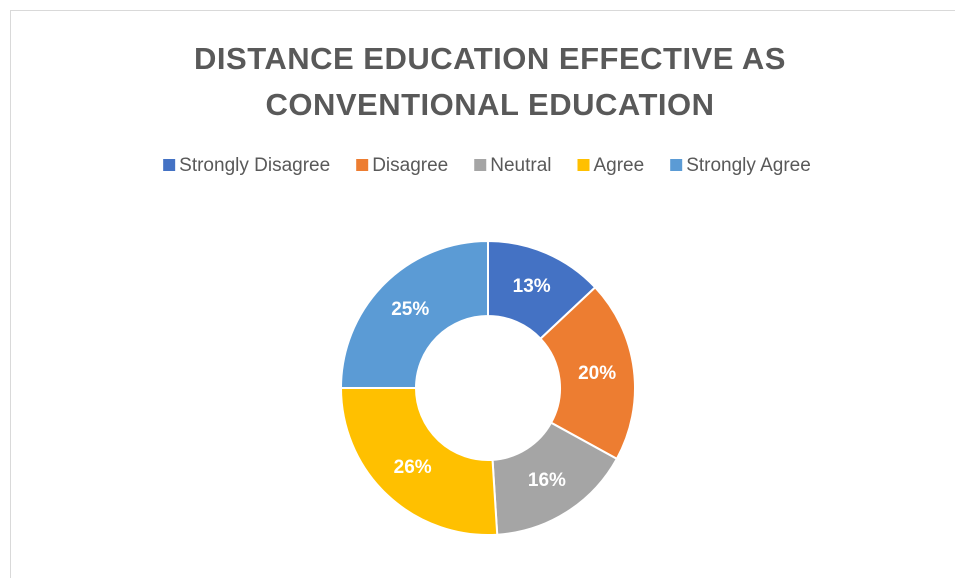 This screenshot has width=955, height=578. Describe the element at coordinates (410, 309) in the screenshot. I see `data-label: 25%` at that location.